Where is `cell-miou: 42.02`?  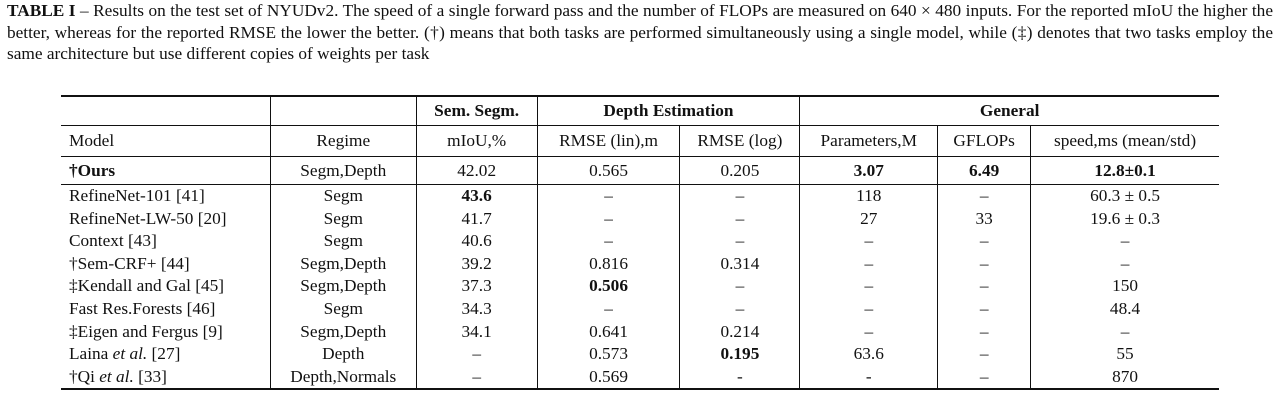 cell-miou: 42.02 is located at coordinates (477, 170).